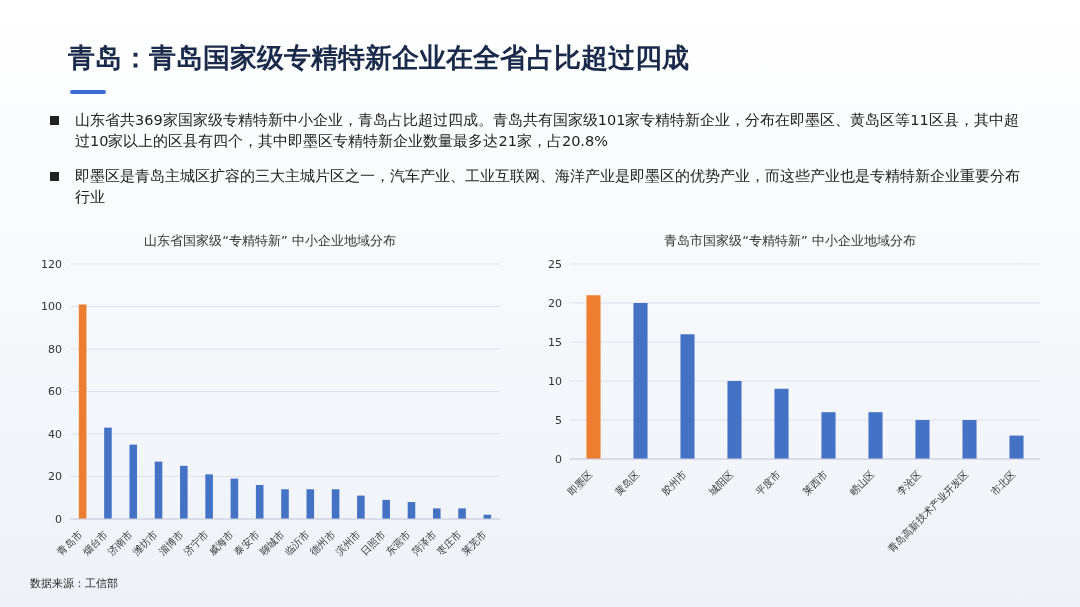 Image resolution: width=1080 pixels, height=607 pixels. I want to click on x-tick-label: 黄岛区, so click(627, 483).